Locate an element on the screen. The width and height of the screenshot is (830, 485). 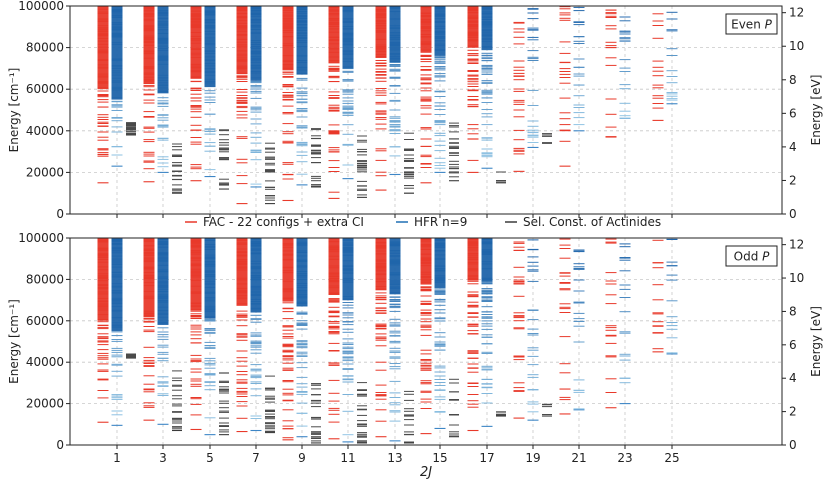
x-tick-label: 17 is located at coordinates (486, 458).